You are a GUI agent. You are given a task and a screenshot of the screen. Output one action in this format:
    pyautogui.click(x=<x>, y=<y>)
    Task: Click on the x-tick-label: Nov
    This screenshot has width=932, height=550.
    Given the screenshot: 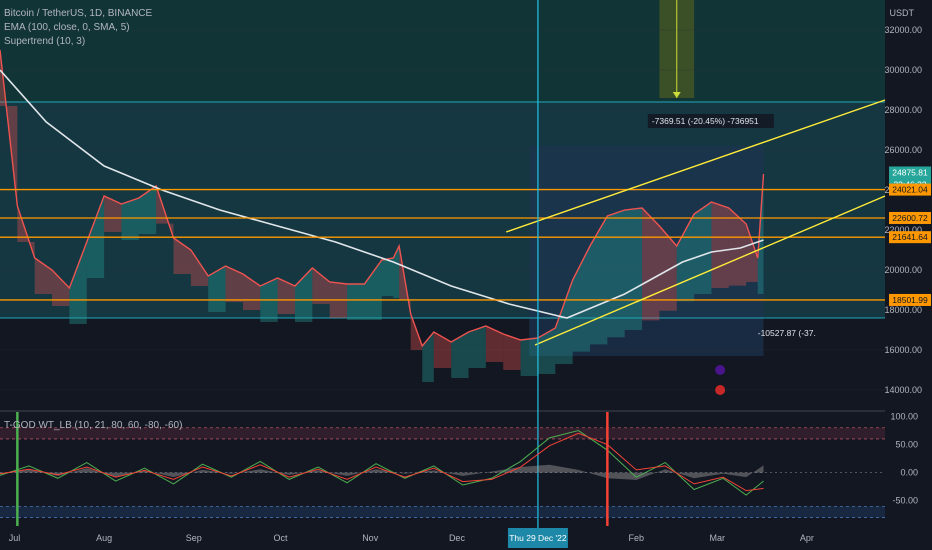 What is the action you would take?
    pyautogui.click(x=370, y=538)
    